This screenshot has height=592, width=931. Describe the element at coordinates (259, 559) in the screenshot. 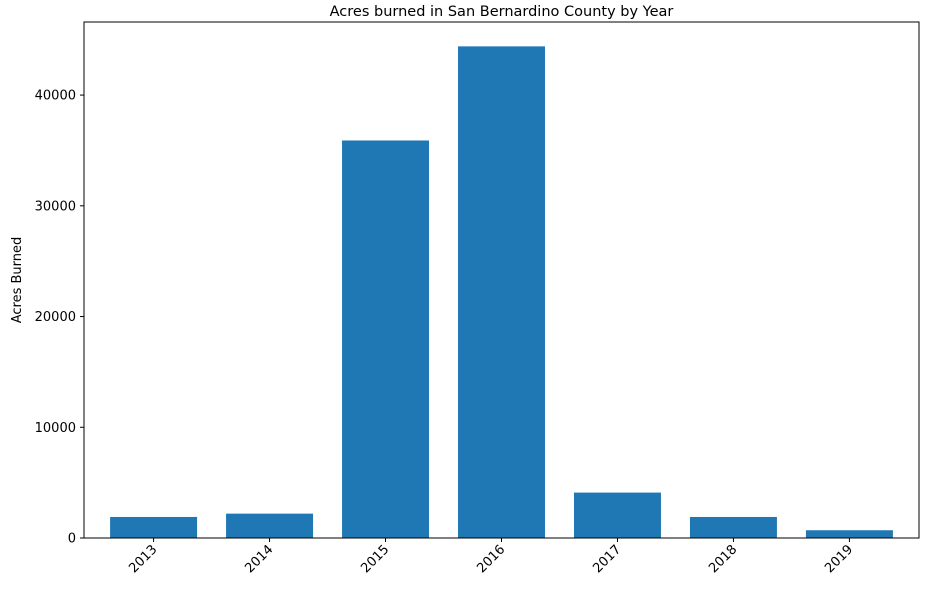

I see `x-tick-label: 2014` at that location.